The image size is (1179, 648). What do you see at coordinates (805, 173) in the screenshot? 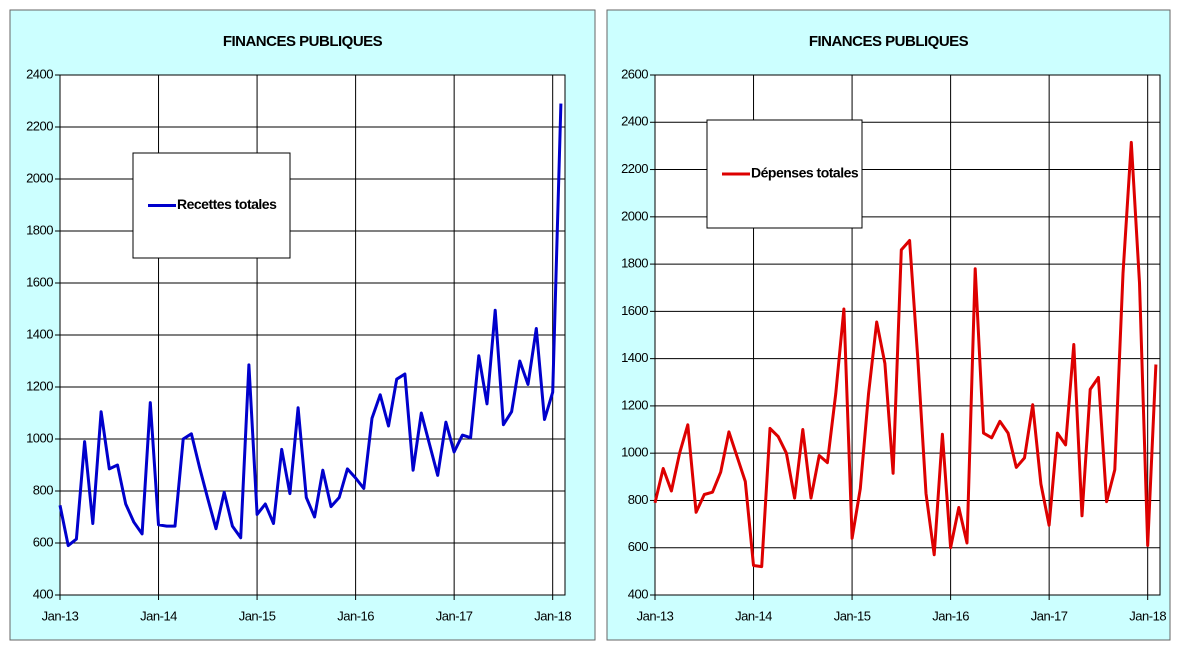
I see `legend-label: Dépenses totales` at bounding box center [805, 173].